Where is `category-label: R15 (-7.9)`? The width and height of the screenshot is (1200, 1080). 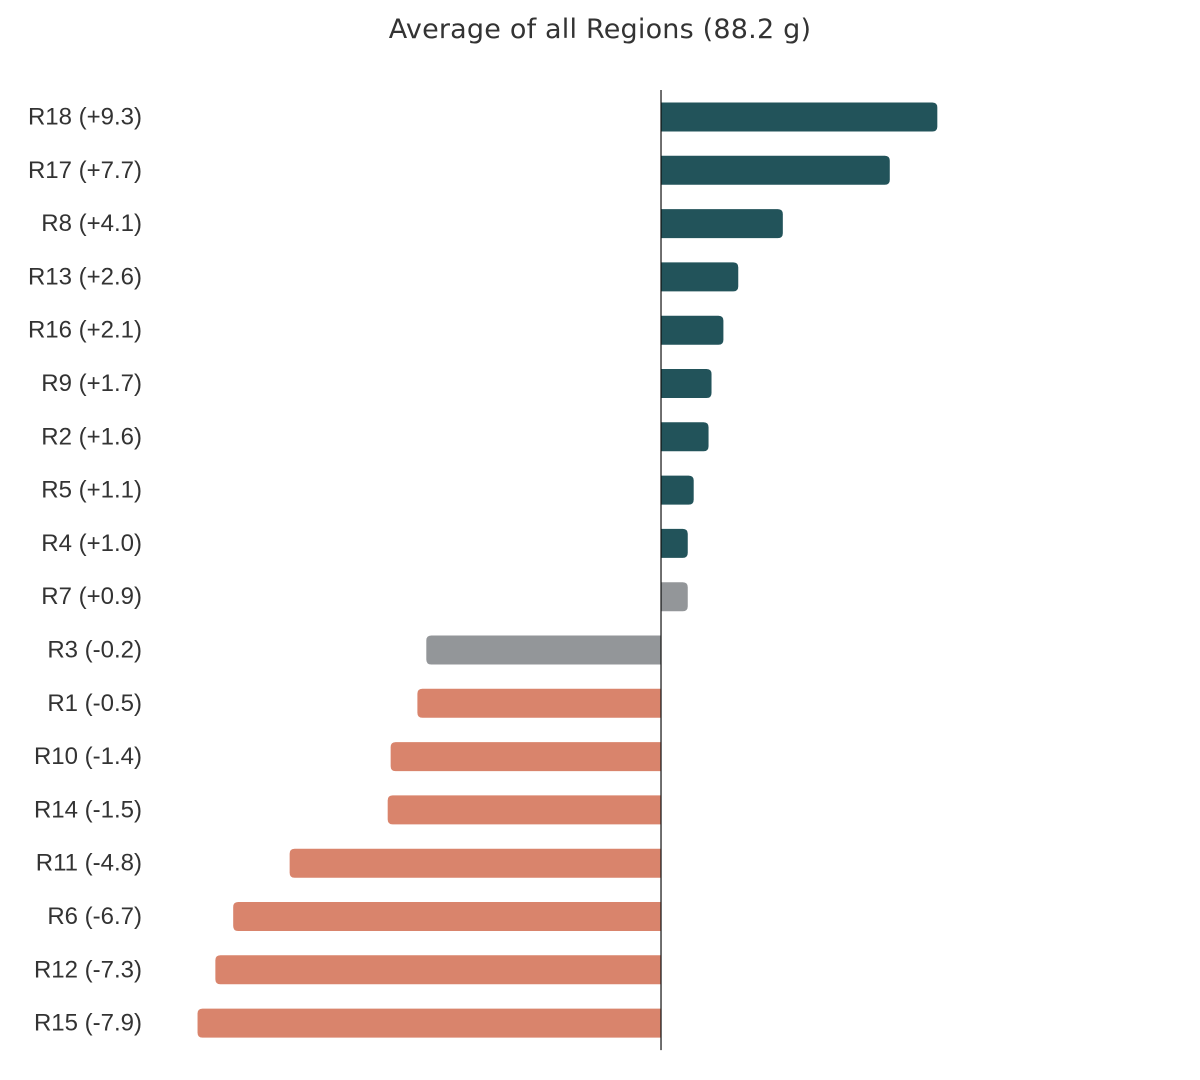 category-label: R15 (-7.9) is located at coordinates (88, 1023).